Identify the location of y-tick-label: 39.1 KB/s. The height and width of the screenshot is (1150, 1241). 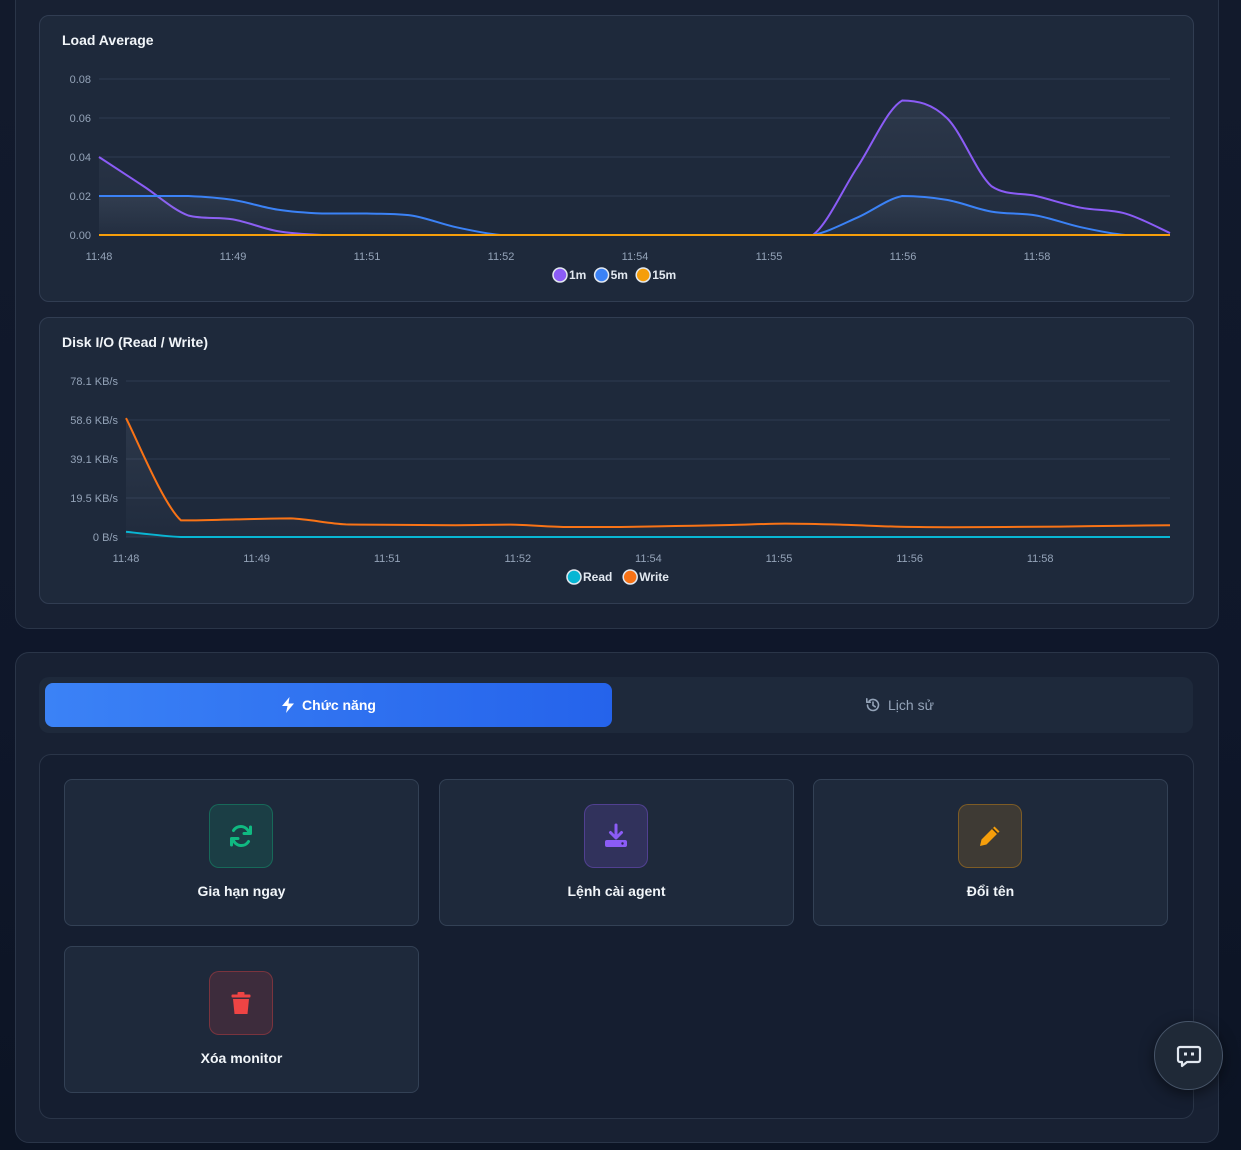
(94, 460).